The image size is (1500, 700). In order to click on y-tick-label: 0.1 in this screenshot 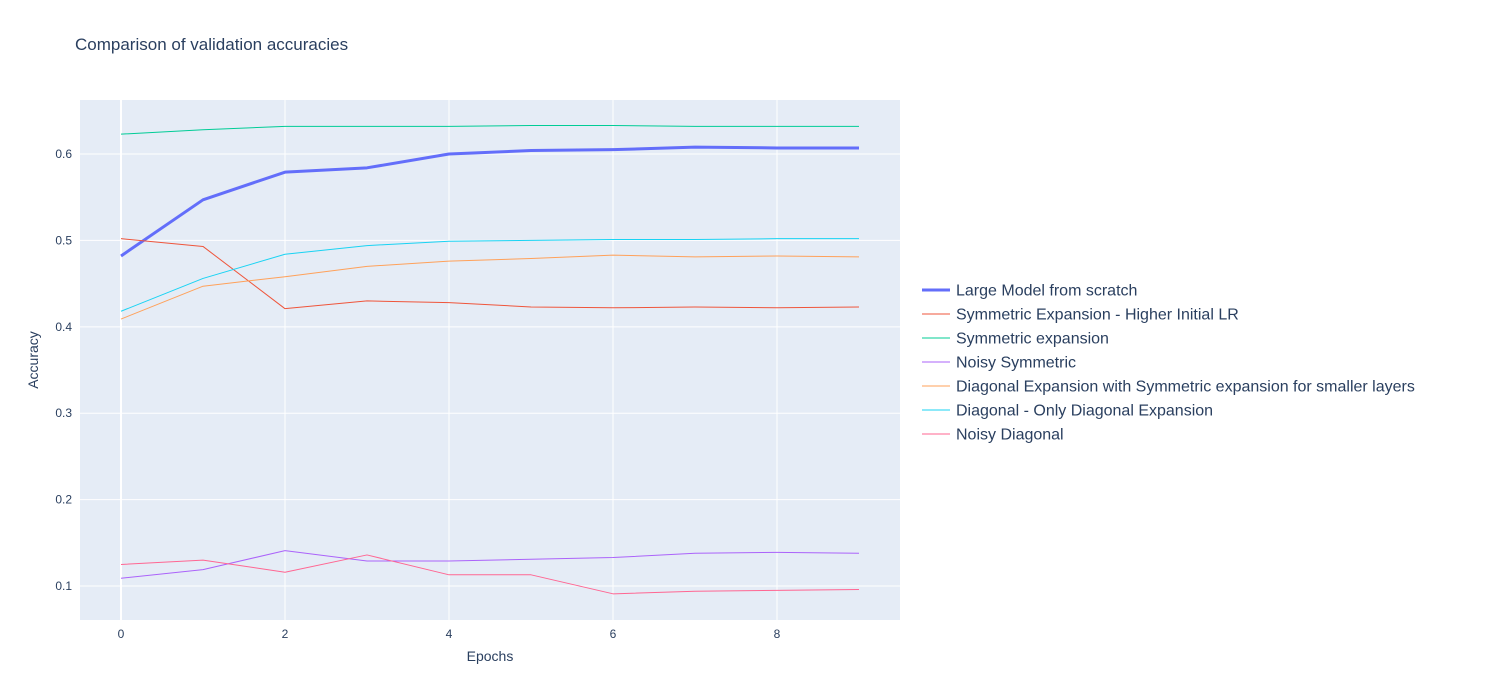, I will do `click(63, 586)`.